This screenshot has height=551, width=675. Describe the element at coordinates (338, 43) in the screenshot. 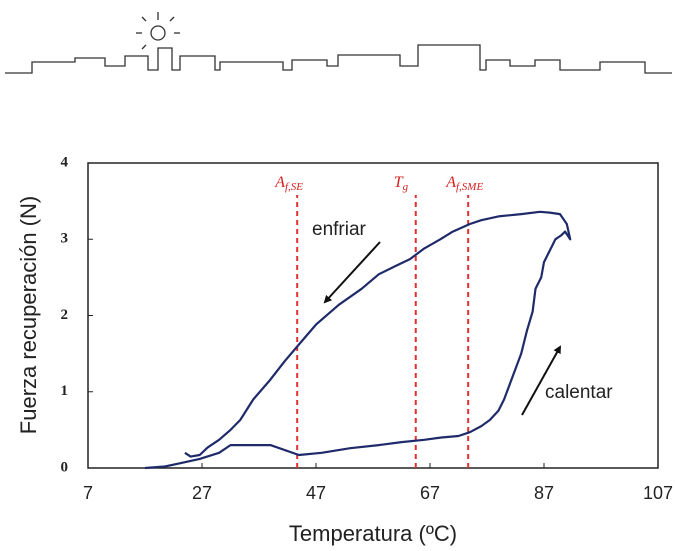

I see `header-skyline` at that location.